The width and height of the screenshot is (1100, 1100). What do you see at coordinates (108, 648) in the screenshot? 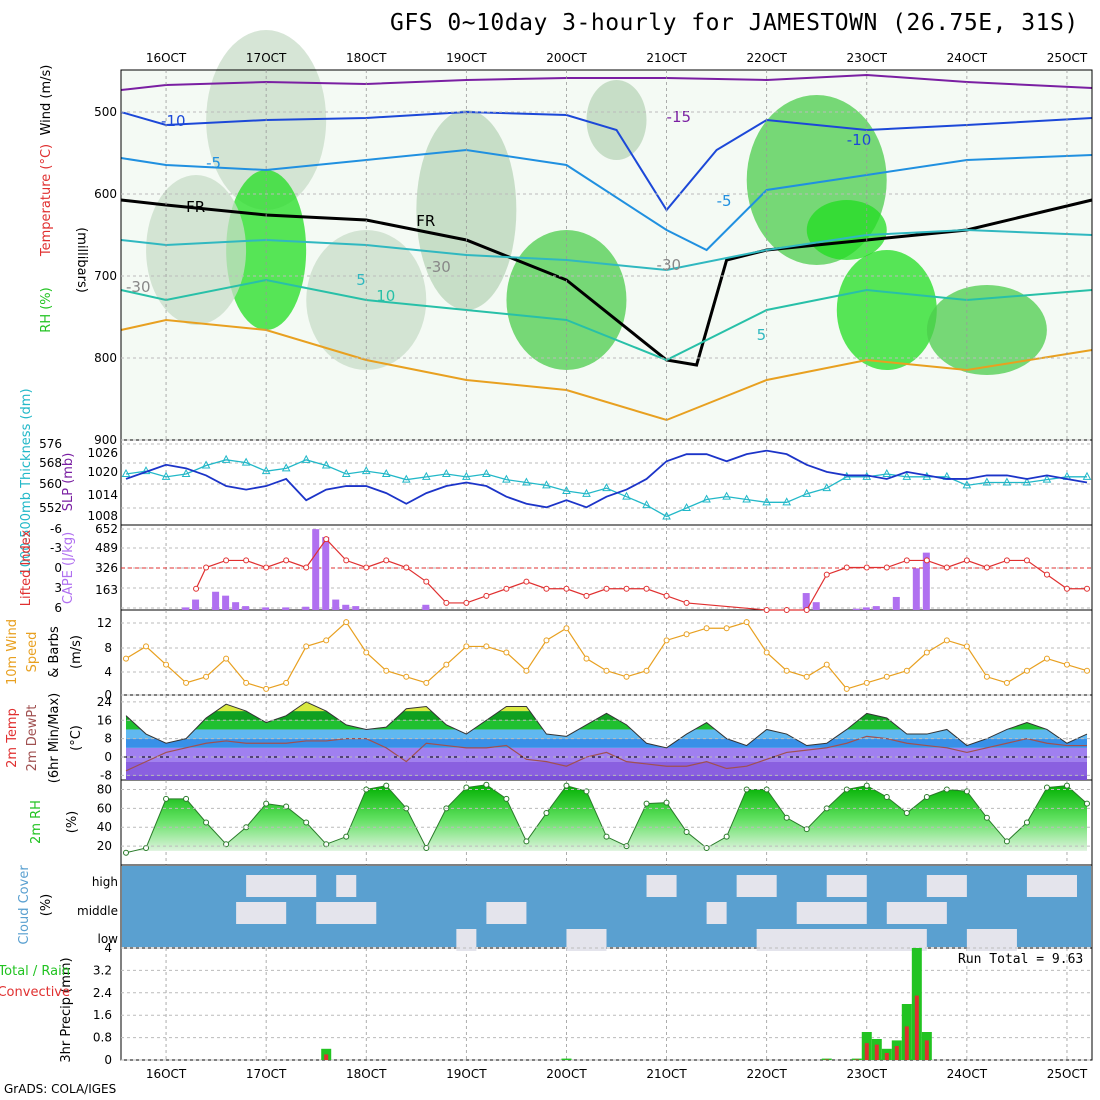
I see `wind-tick: 8` at bounding box center [108, 648].